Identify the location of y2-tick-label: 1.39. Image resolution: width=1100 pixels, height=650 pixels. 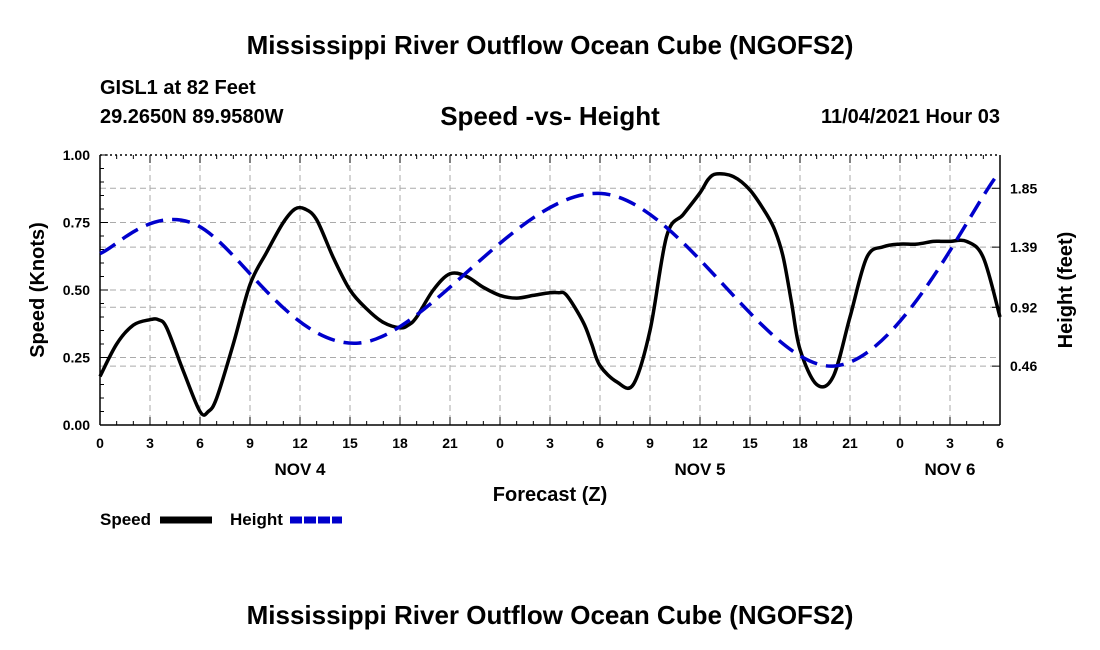
(1023, 247).